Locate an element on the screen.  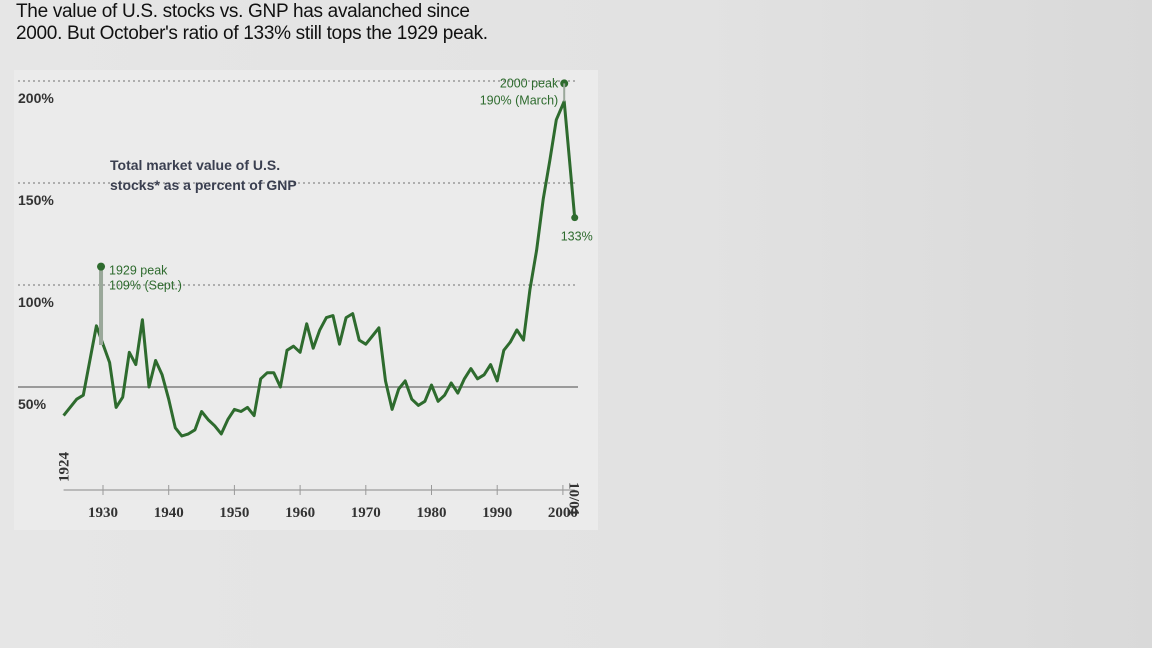
chart-subtitle-line-1: Total market value of U.S. is located at coordinates (195, 165).